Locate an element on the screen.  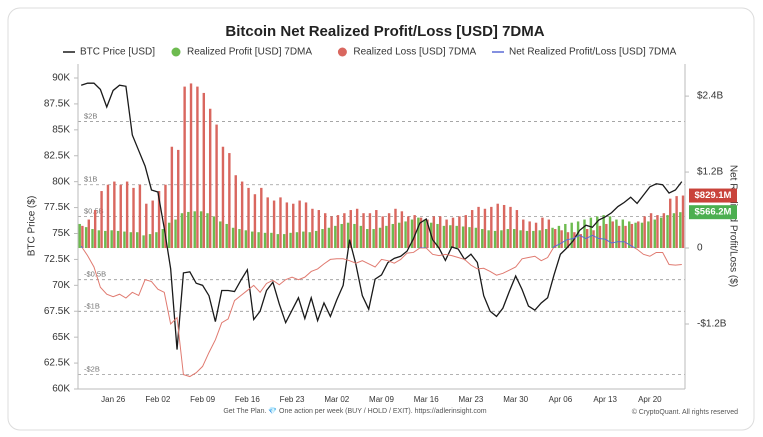
y-tick-label: 60K is located at coordinates (61, 389).